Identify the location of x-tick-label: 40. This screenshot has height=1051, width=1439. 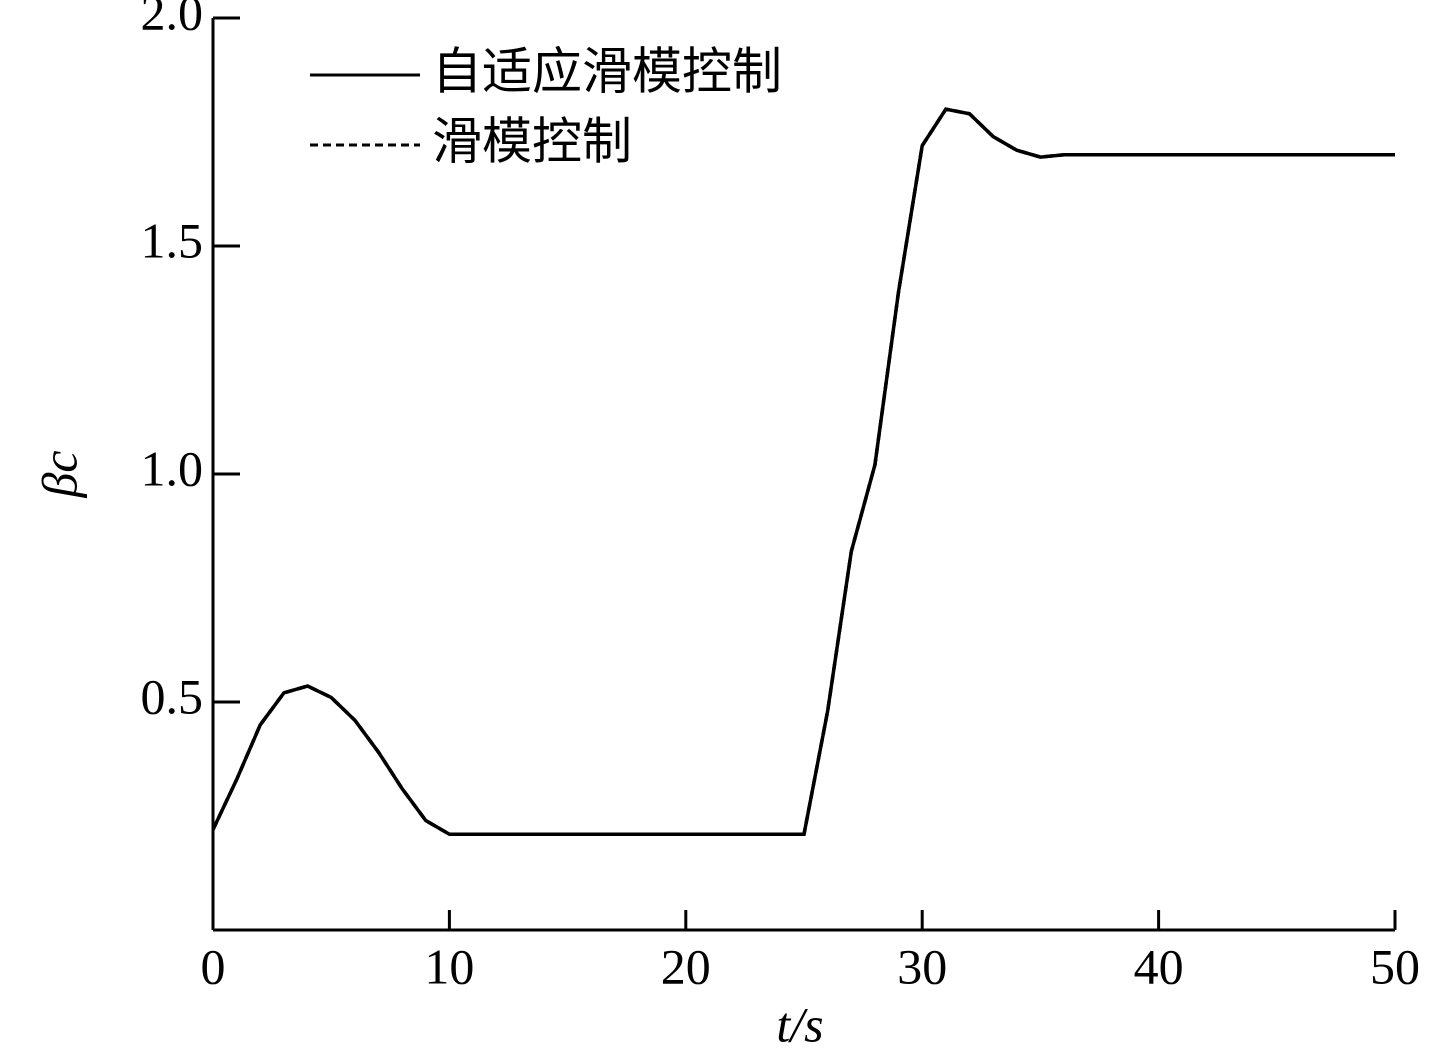
(1159, 966).